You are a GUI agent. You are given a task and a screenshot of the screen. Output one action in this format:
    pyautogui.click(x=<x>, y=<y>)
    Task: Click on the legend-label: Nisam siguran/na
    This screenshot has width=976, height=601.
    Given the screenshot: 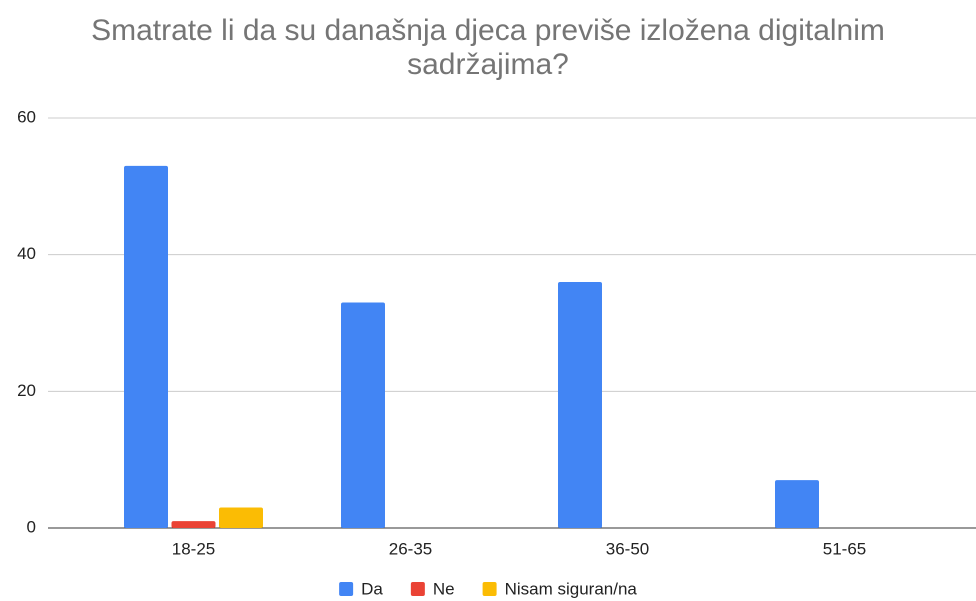 What is the action you would take?
    pyautogui.click(x=571, y=588)
    